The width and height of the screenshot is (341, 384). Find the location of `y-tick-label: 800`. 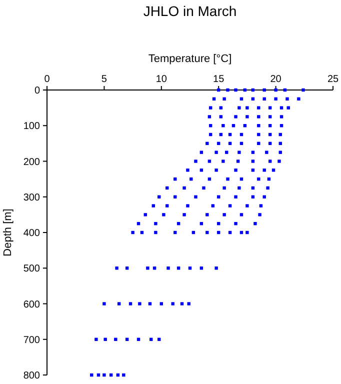

y-tick-label: 800 is located at coordinates (31, 376).